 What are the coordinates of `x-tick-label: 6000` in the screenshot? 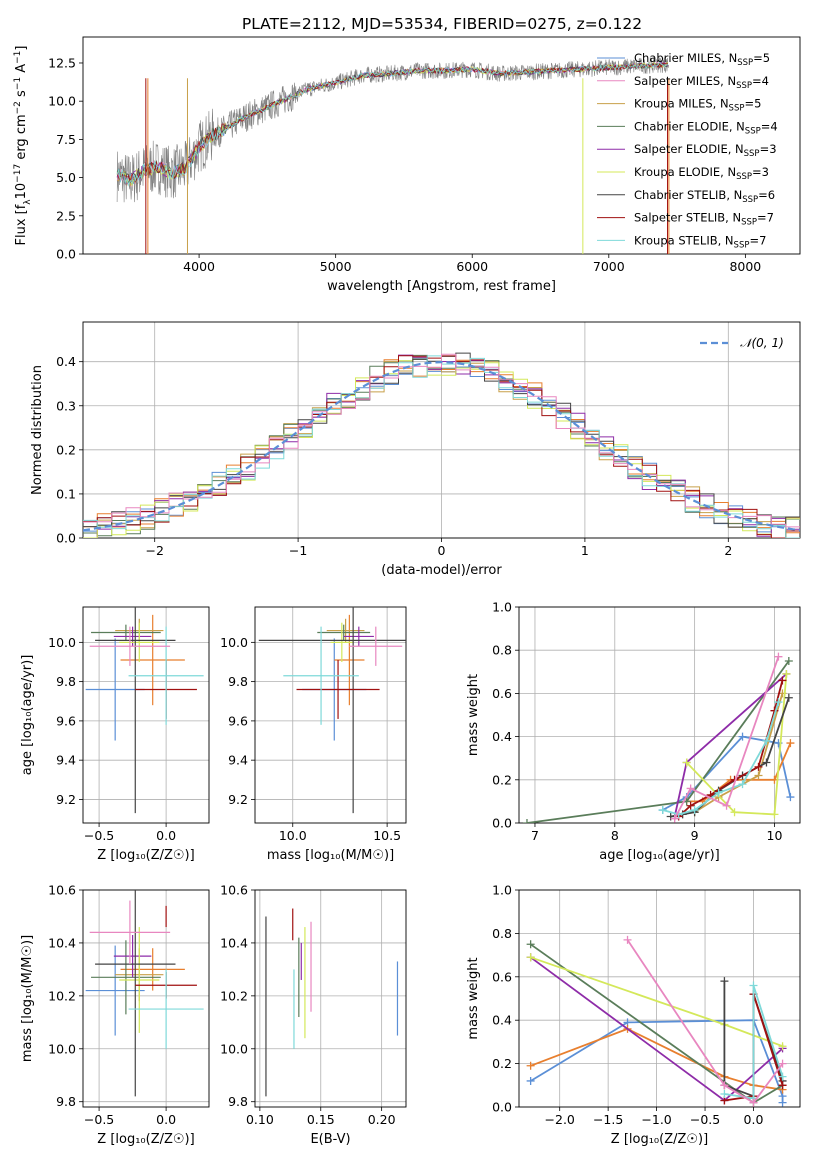 It's located at (472, 266).